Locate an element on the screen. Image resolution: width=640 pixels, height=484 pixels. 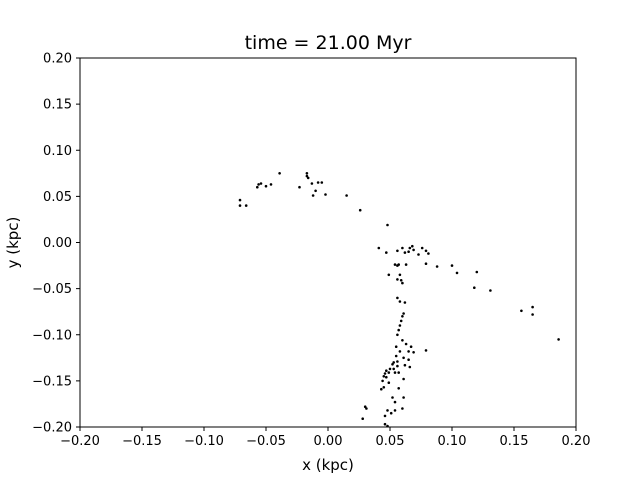
x-axis-label: x (kpc) is located at coordinates (328, 465).